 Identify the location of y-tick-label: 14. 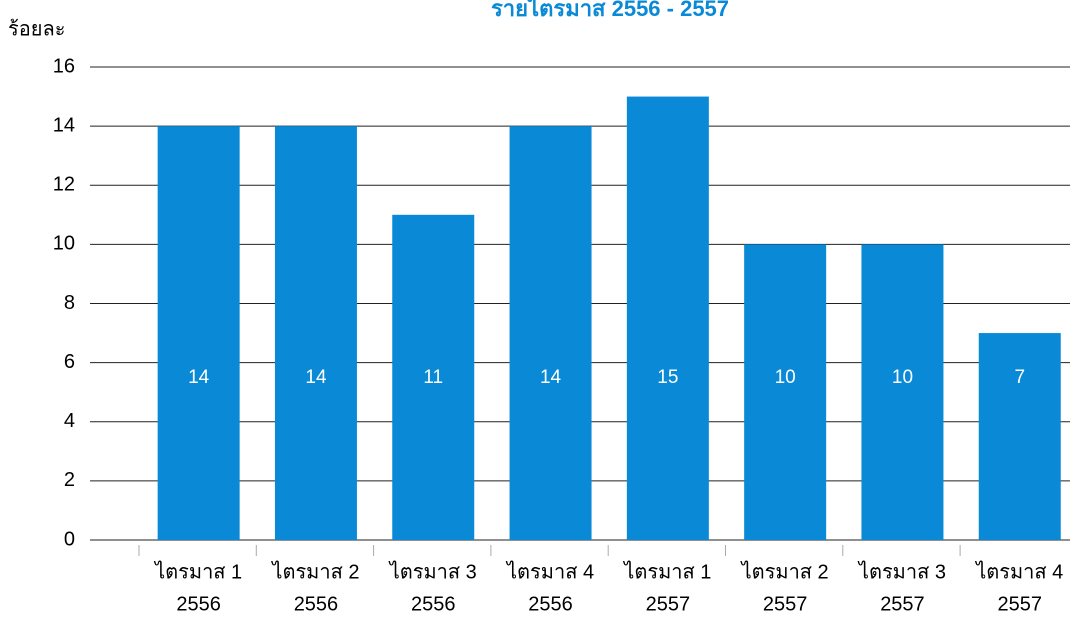
(64, 125).